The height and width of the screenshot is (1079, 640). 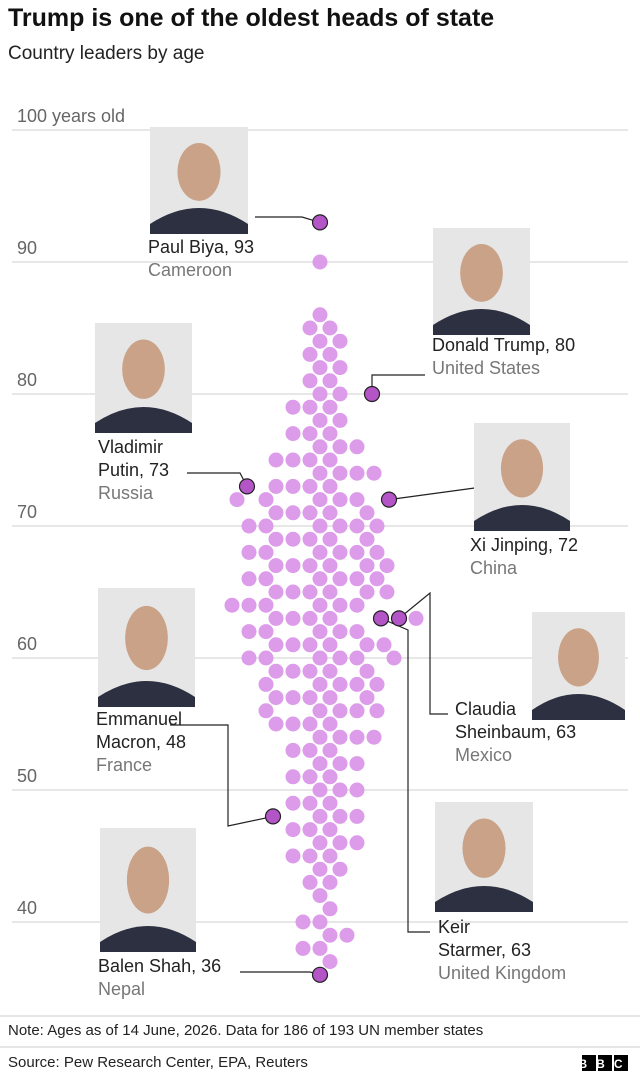 What do you see at coordinates (159, 978) in the screenshot?
I see `annotation: Balen Shah, 36 Nepal` at bounding box center [159, 978].